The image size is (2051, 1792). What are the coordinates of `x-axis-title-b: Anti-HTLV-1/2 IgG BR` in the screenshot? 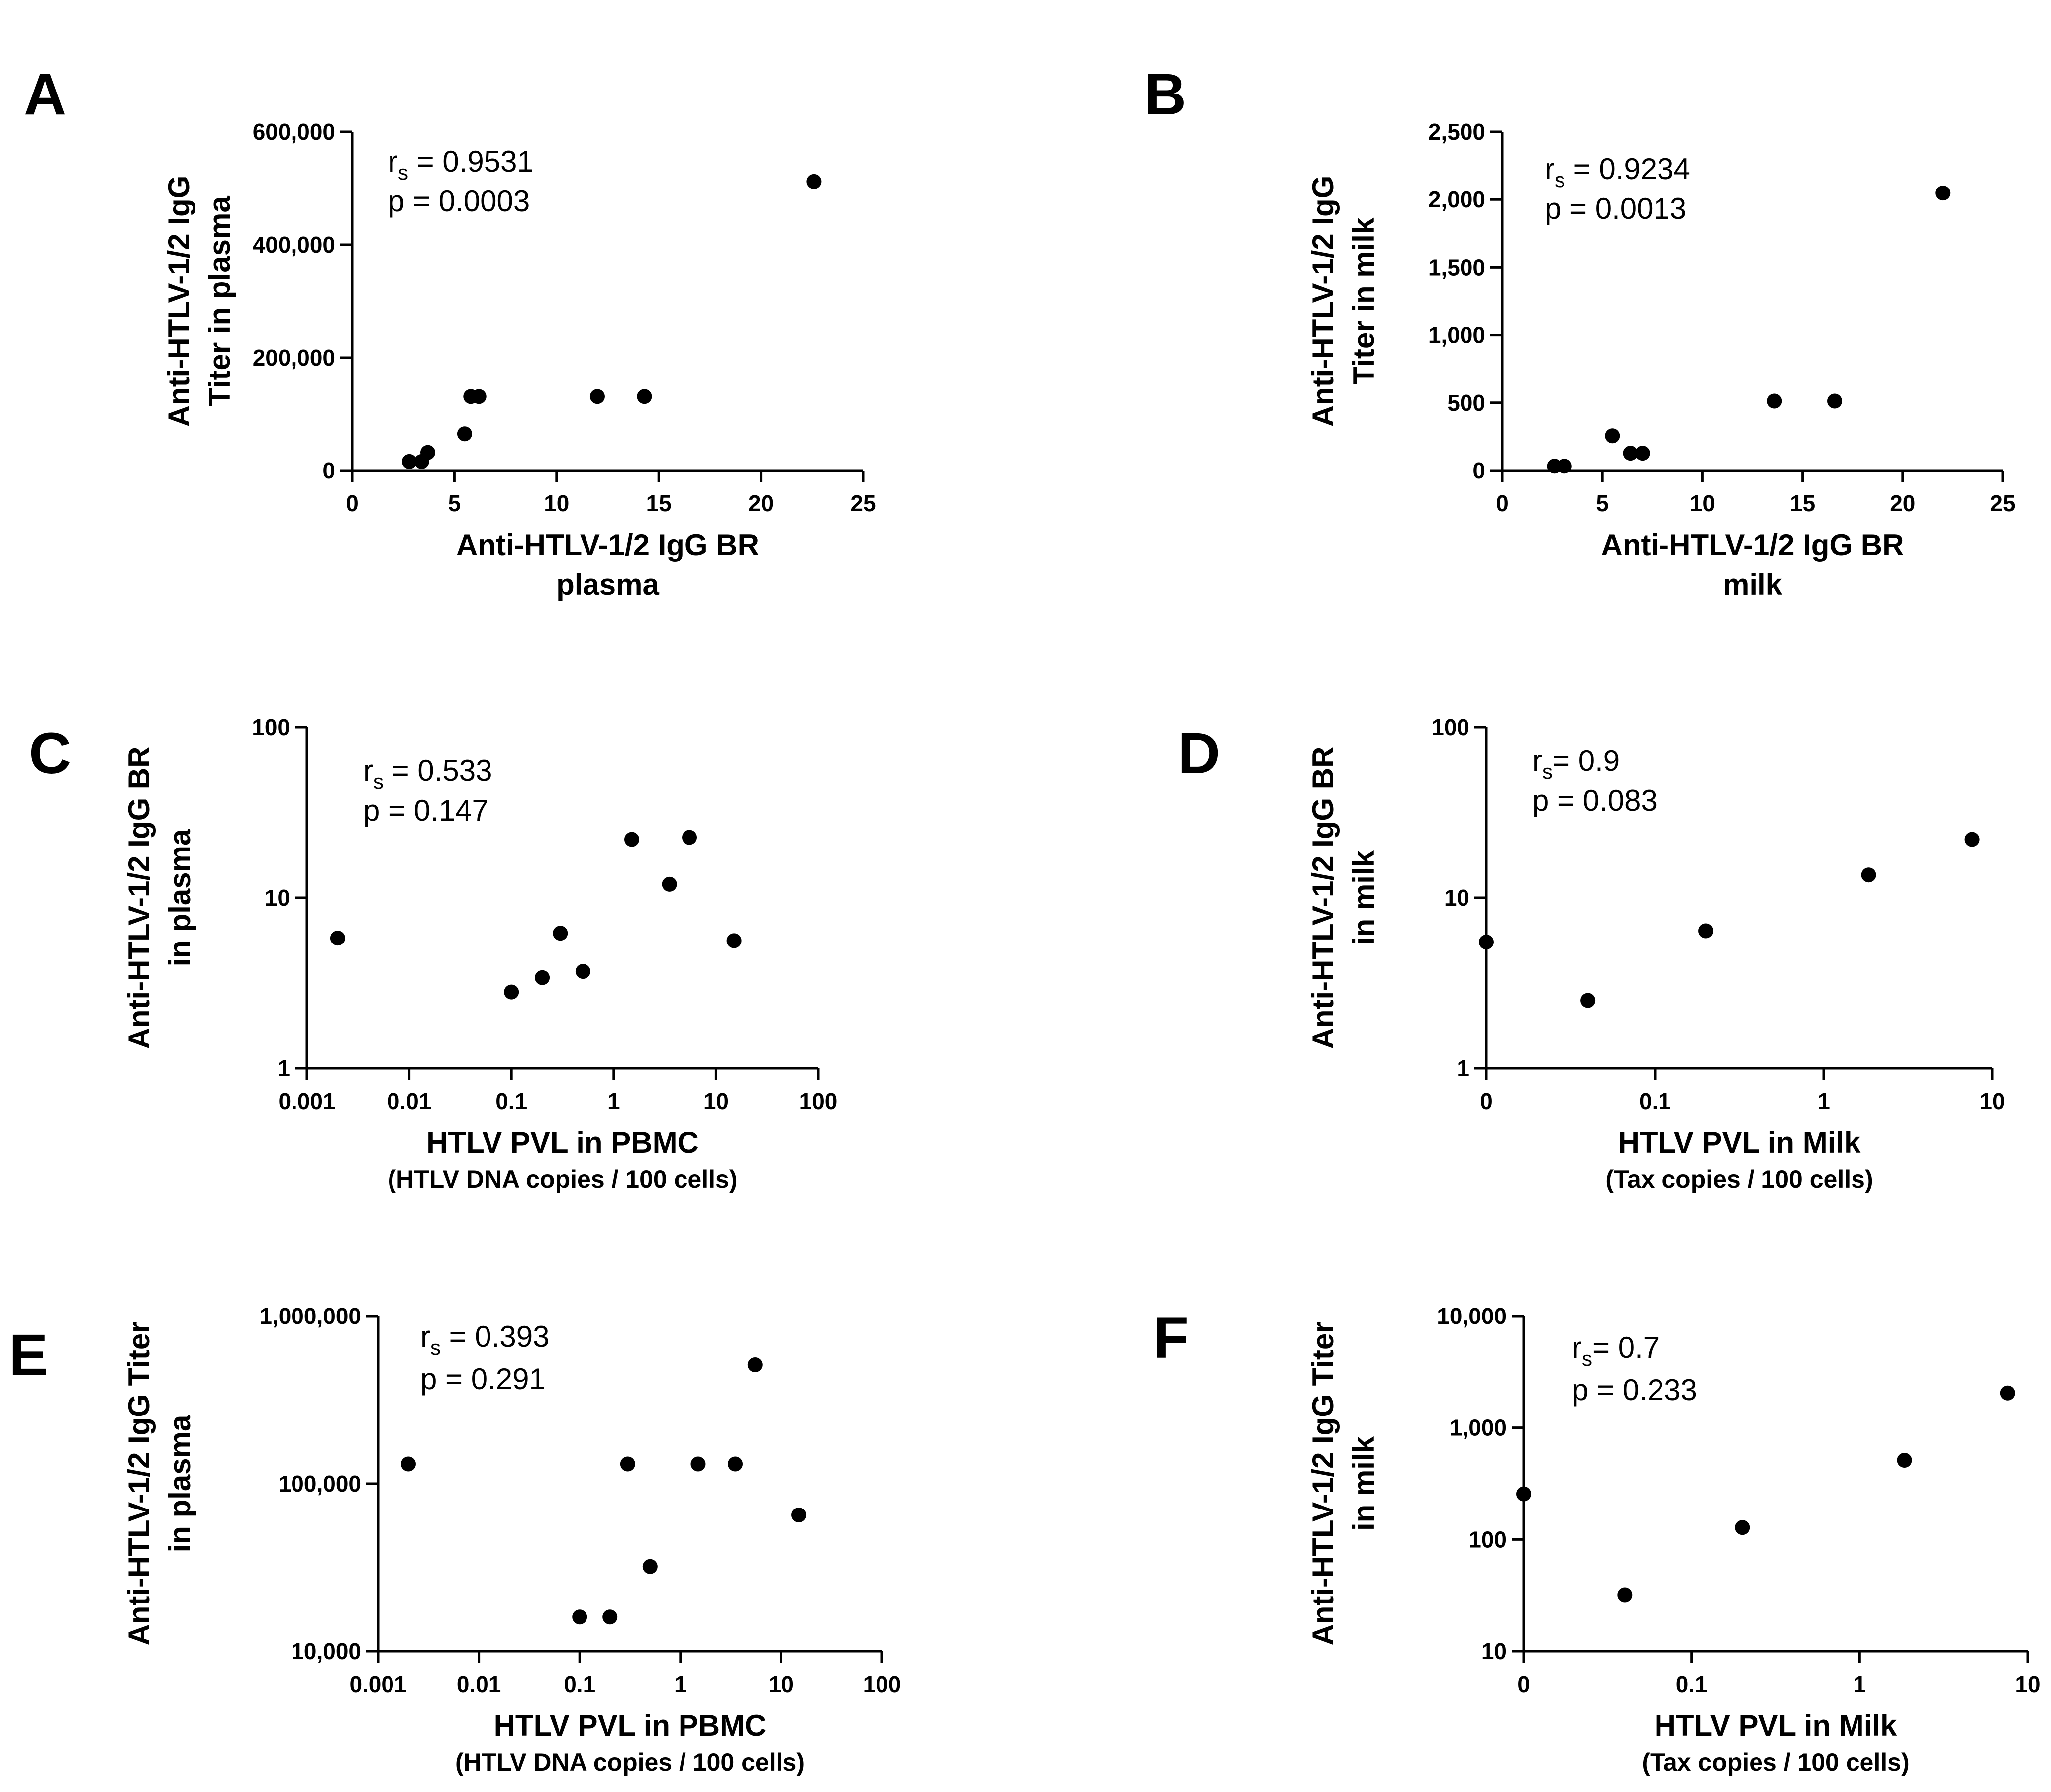 It's located at (1752, 545).